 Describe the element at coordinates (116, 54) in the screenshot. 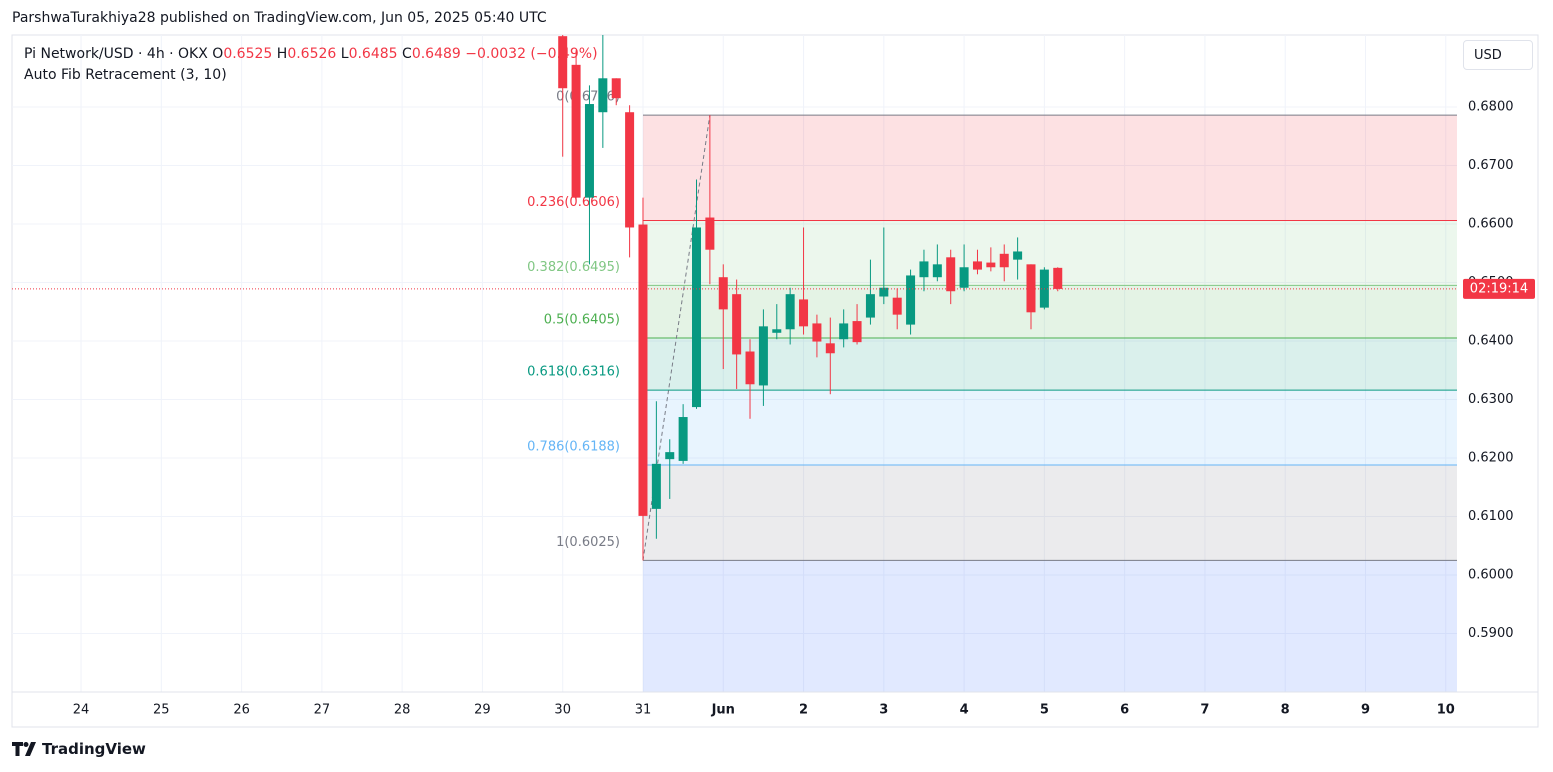

I see `symbol: Pi Network/USD · 4h · OKX` at that location.